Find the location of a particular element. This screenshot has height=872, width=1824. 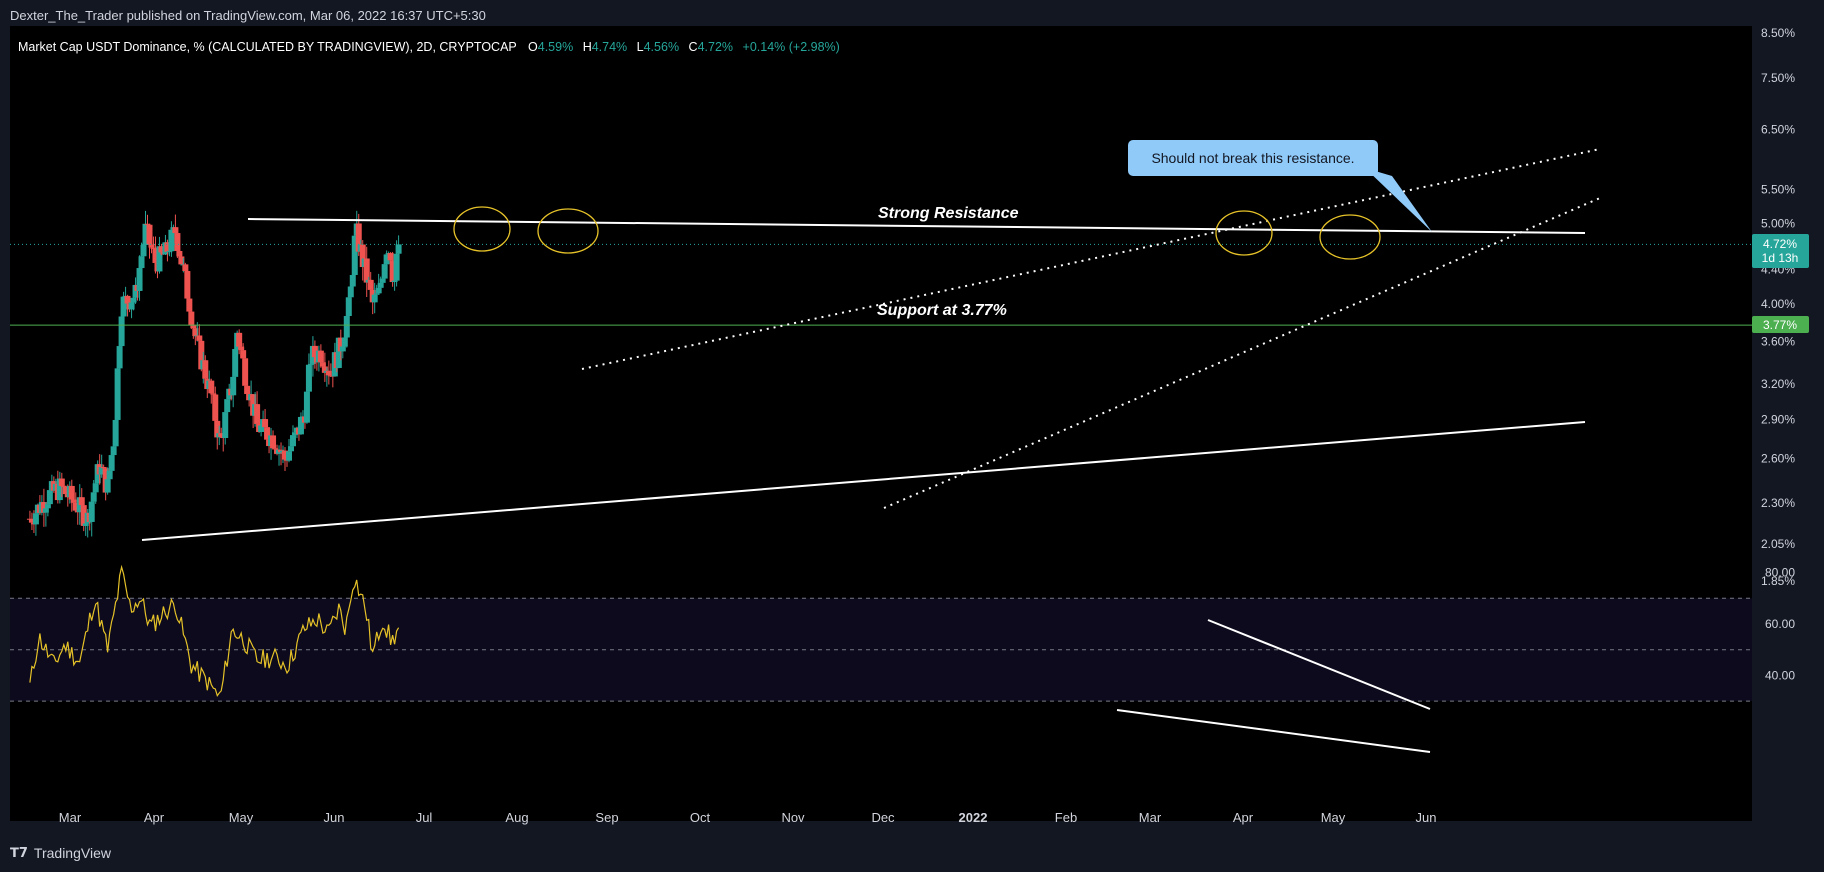

callout-pointer is located at coordinates (1398, 200).